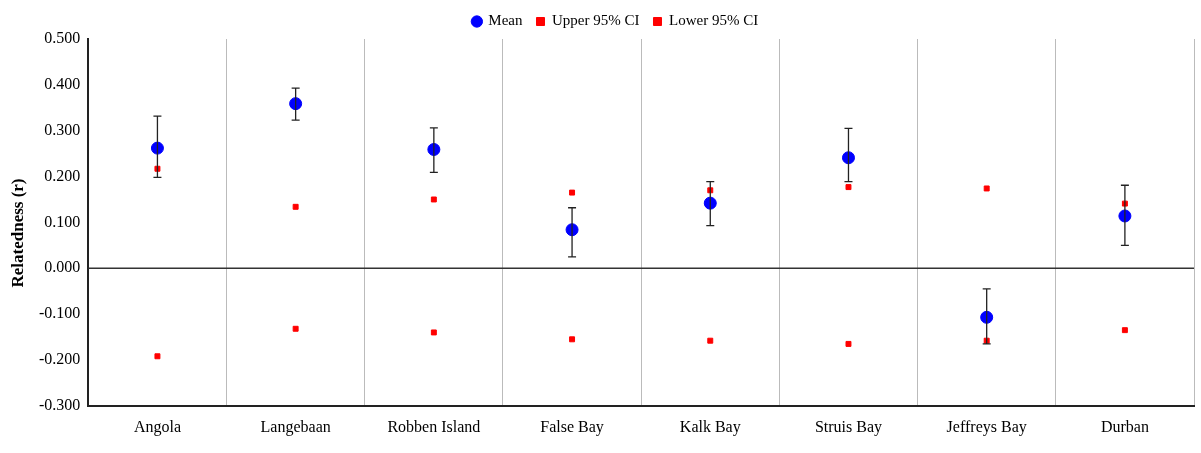 The image size is (1201, 453). What do you see at coordinates (60, 359) in the screenshot?
I see `y-tick-label: -0.200` at bounding box center [60, 359].